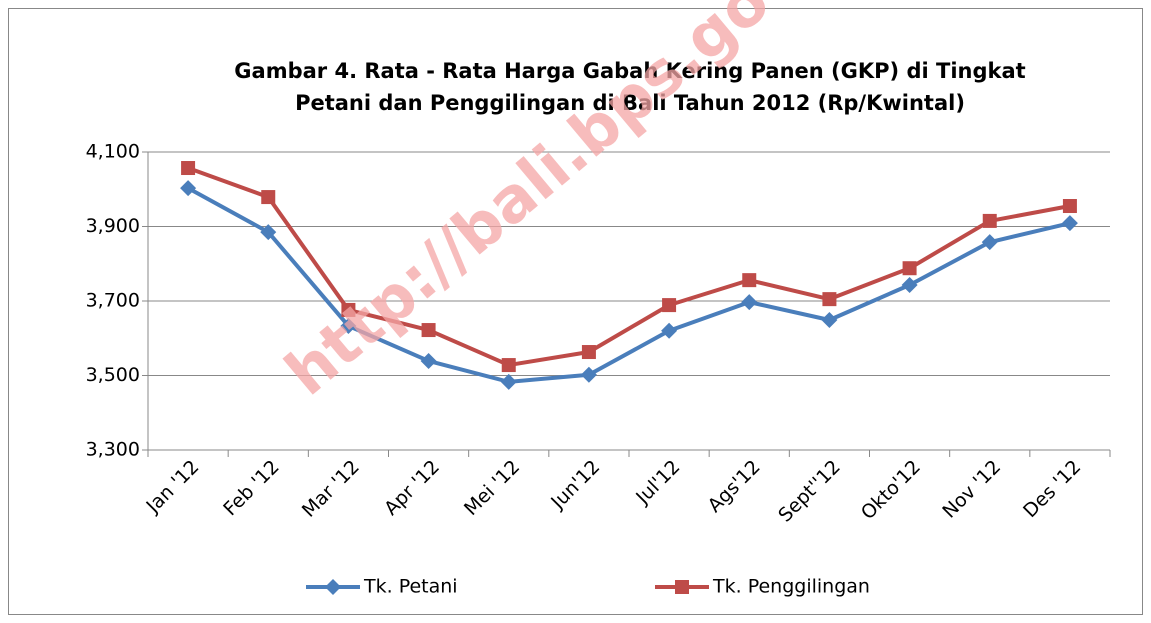 The height and width of the screenshot is (623, 1151). I want to click on y-tick-label: 3,300, so click(113, 450).